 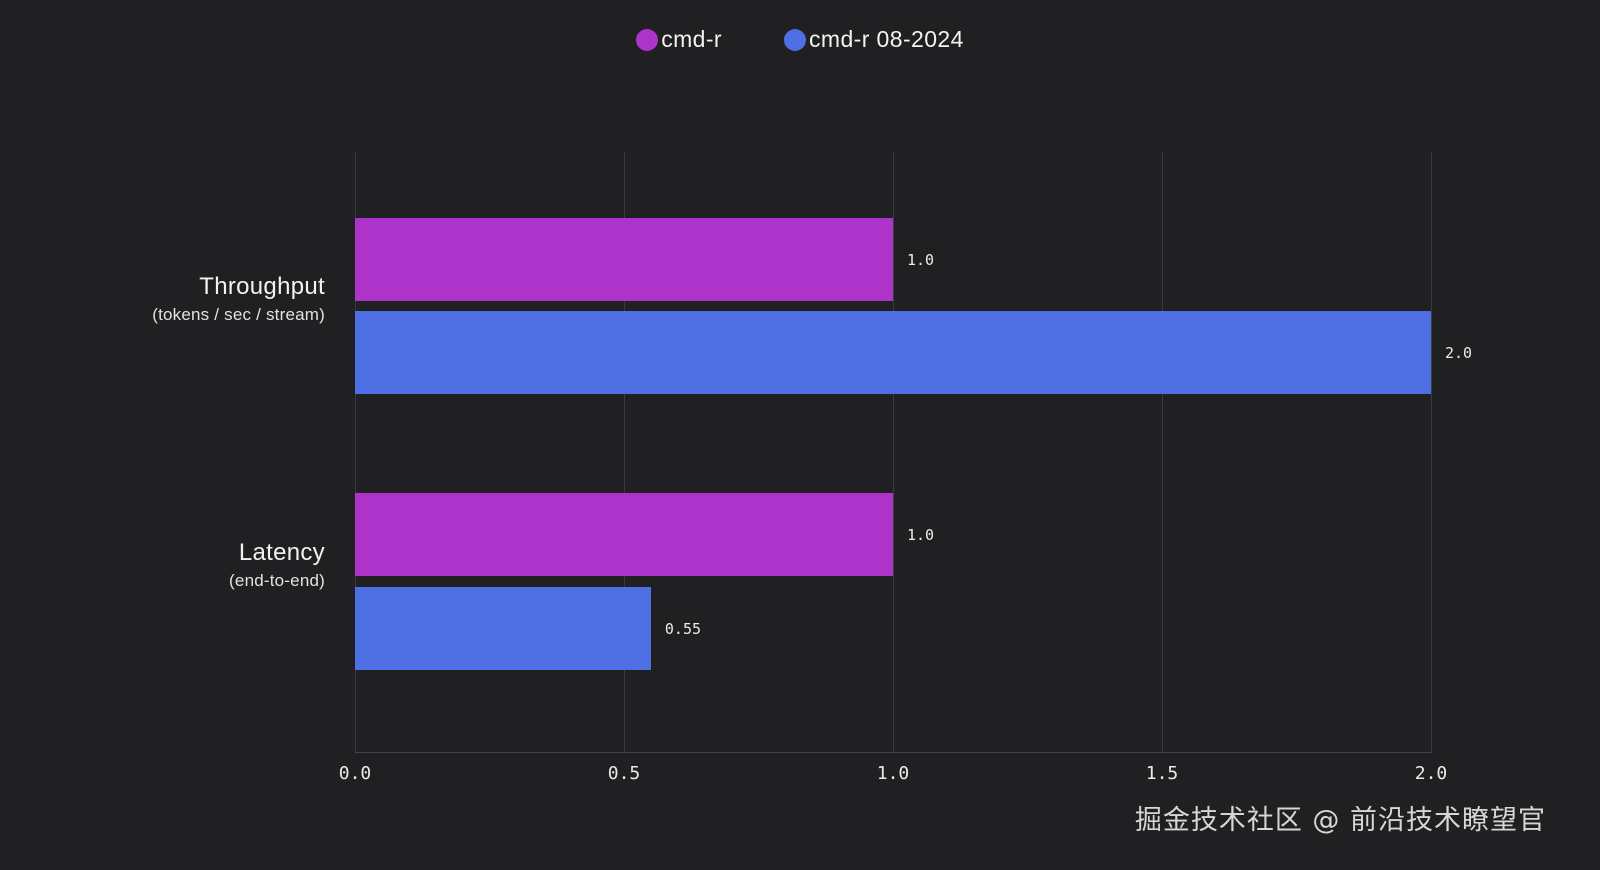 What do you see at coordinates (1162, 452) in the screenshot?
I see `gridline-1.5` at bounding box center [1162, 452].